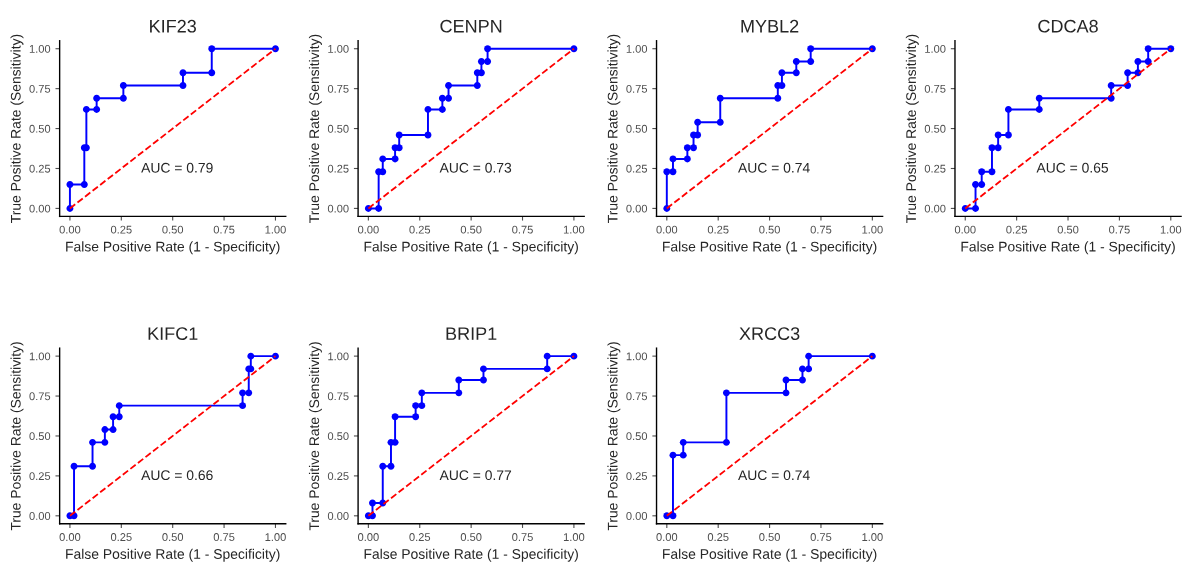 This screenshot has width=1193, height=582. I want to click on chart-title: MYBL2, so click(770, 26).